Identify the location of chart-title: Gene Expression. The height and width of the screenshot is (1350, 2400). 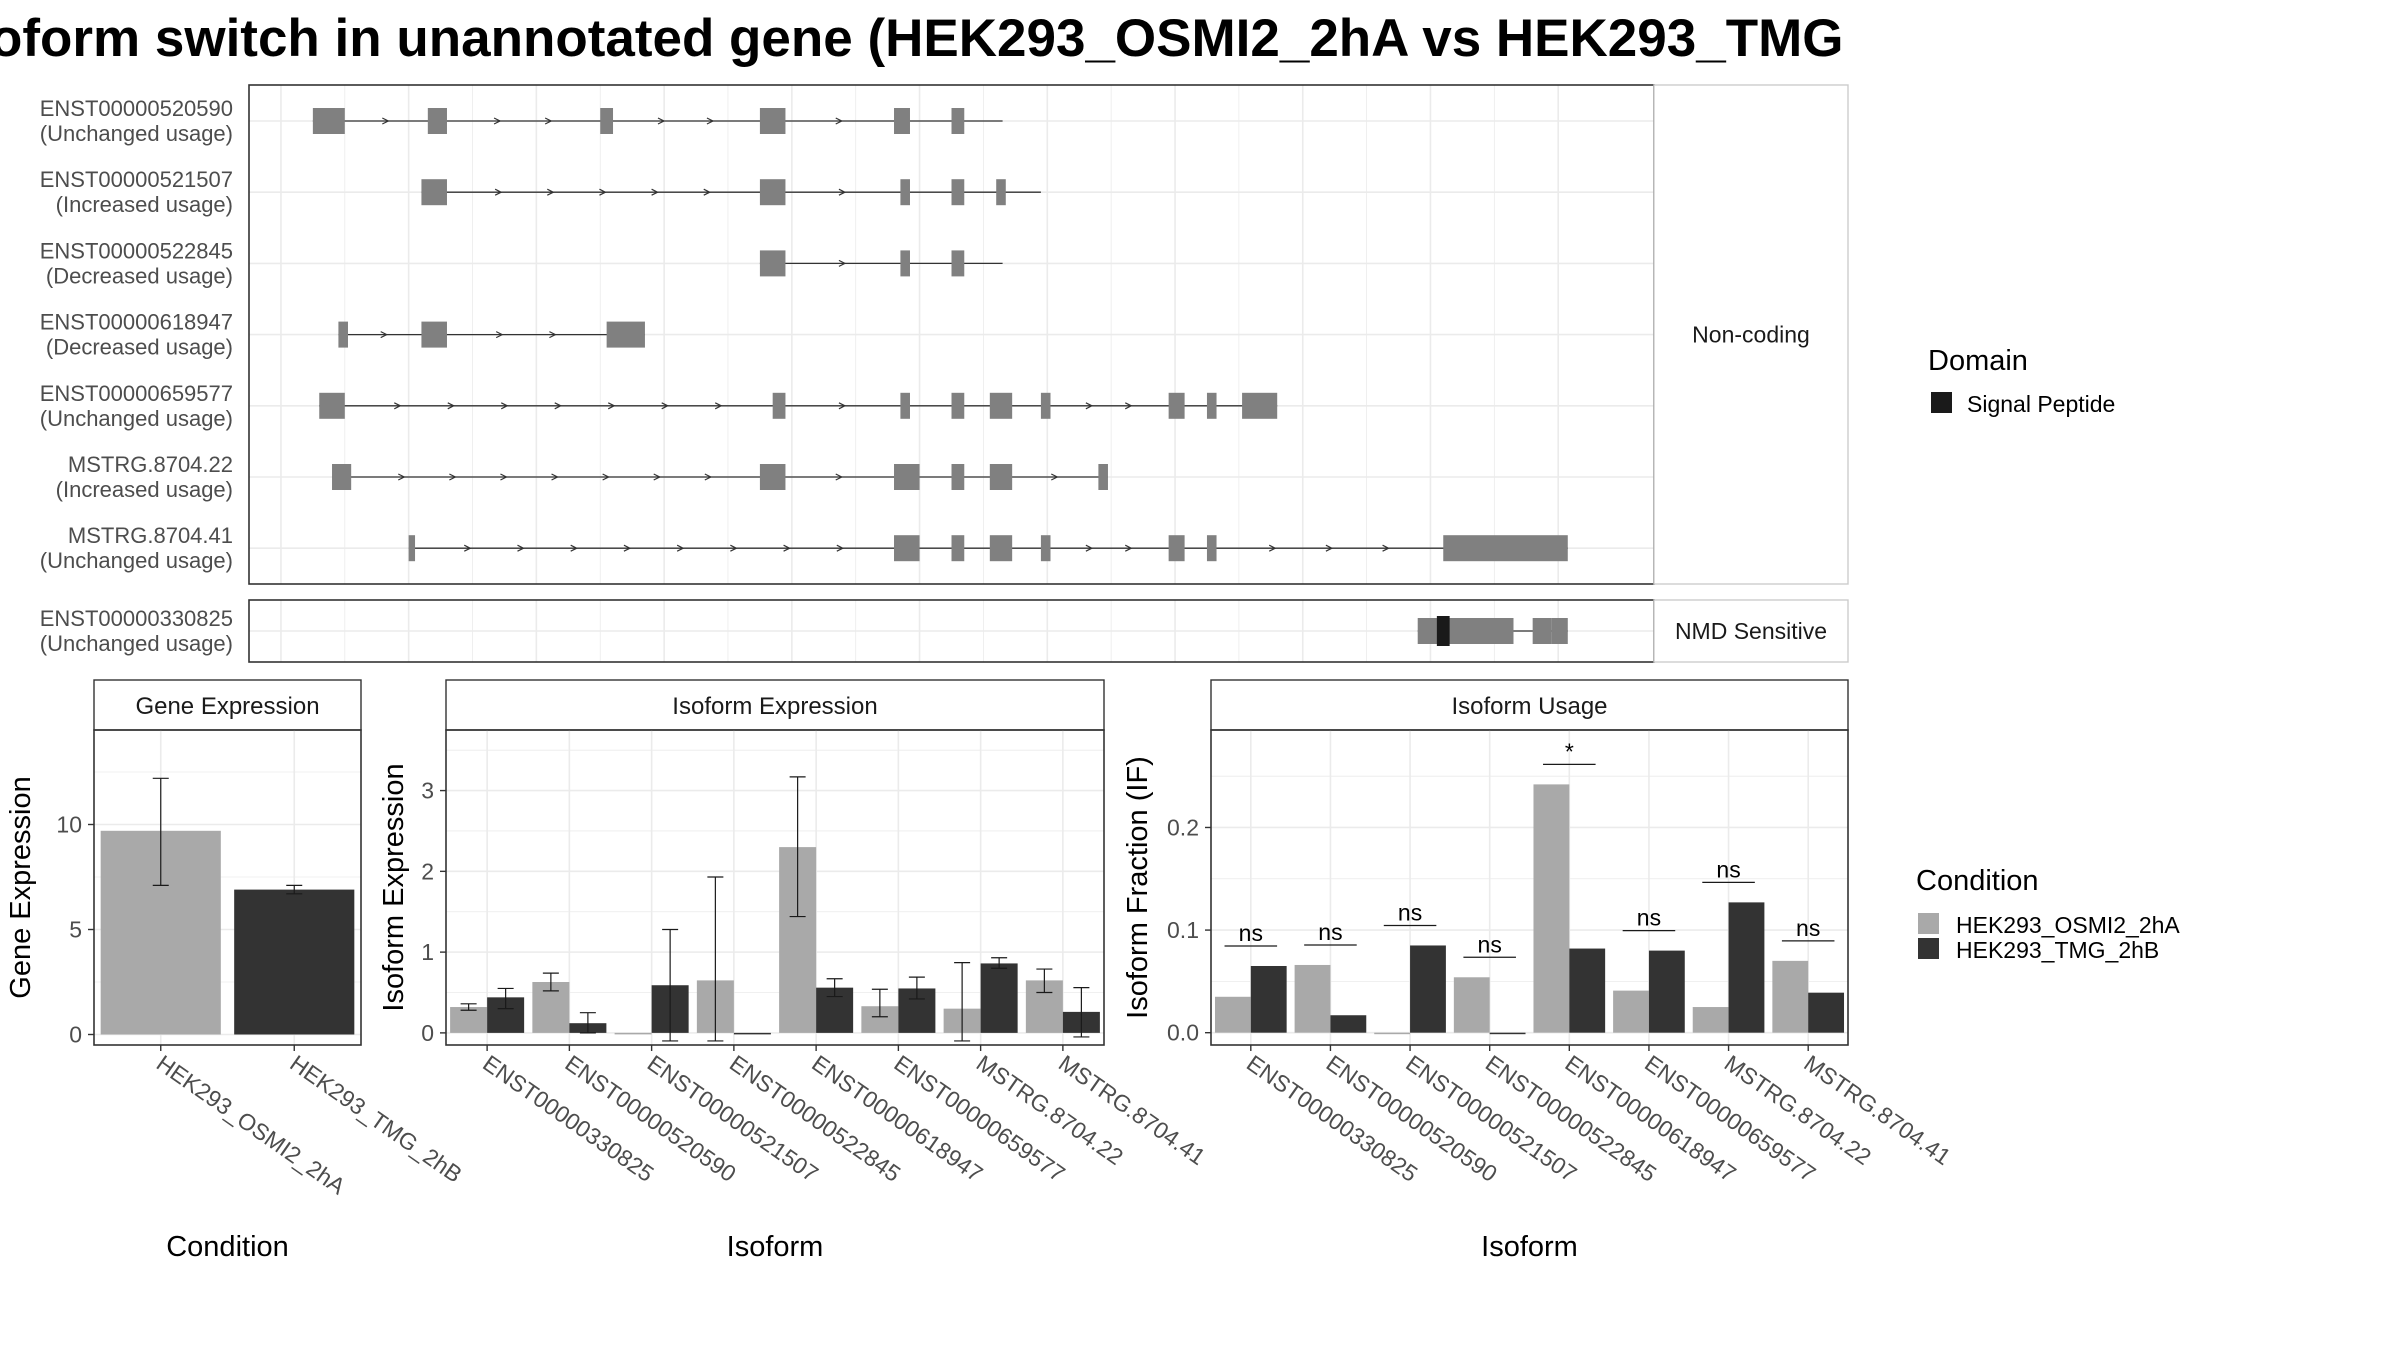
(227, 706).